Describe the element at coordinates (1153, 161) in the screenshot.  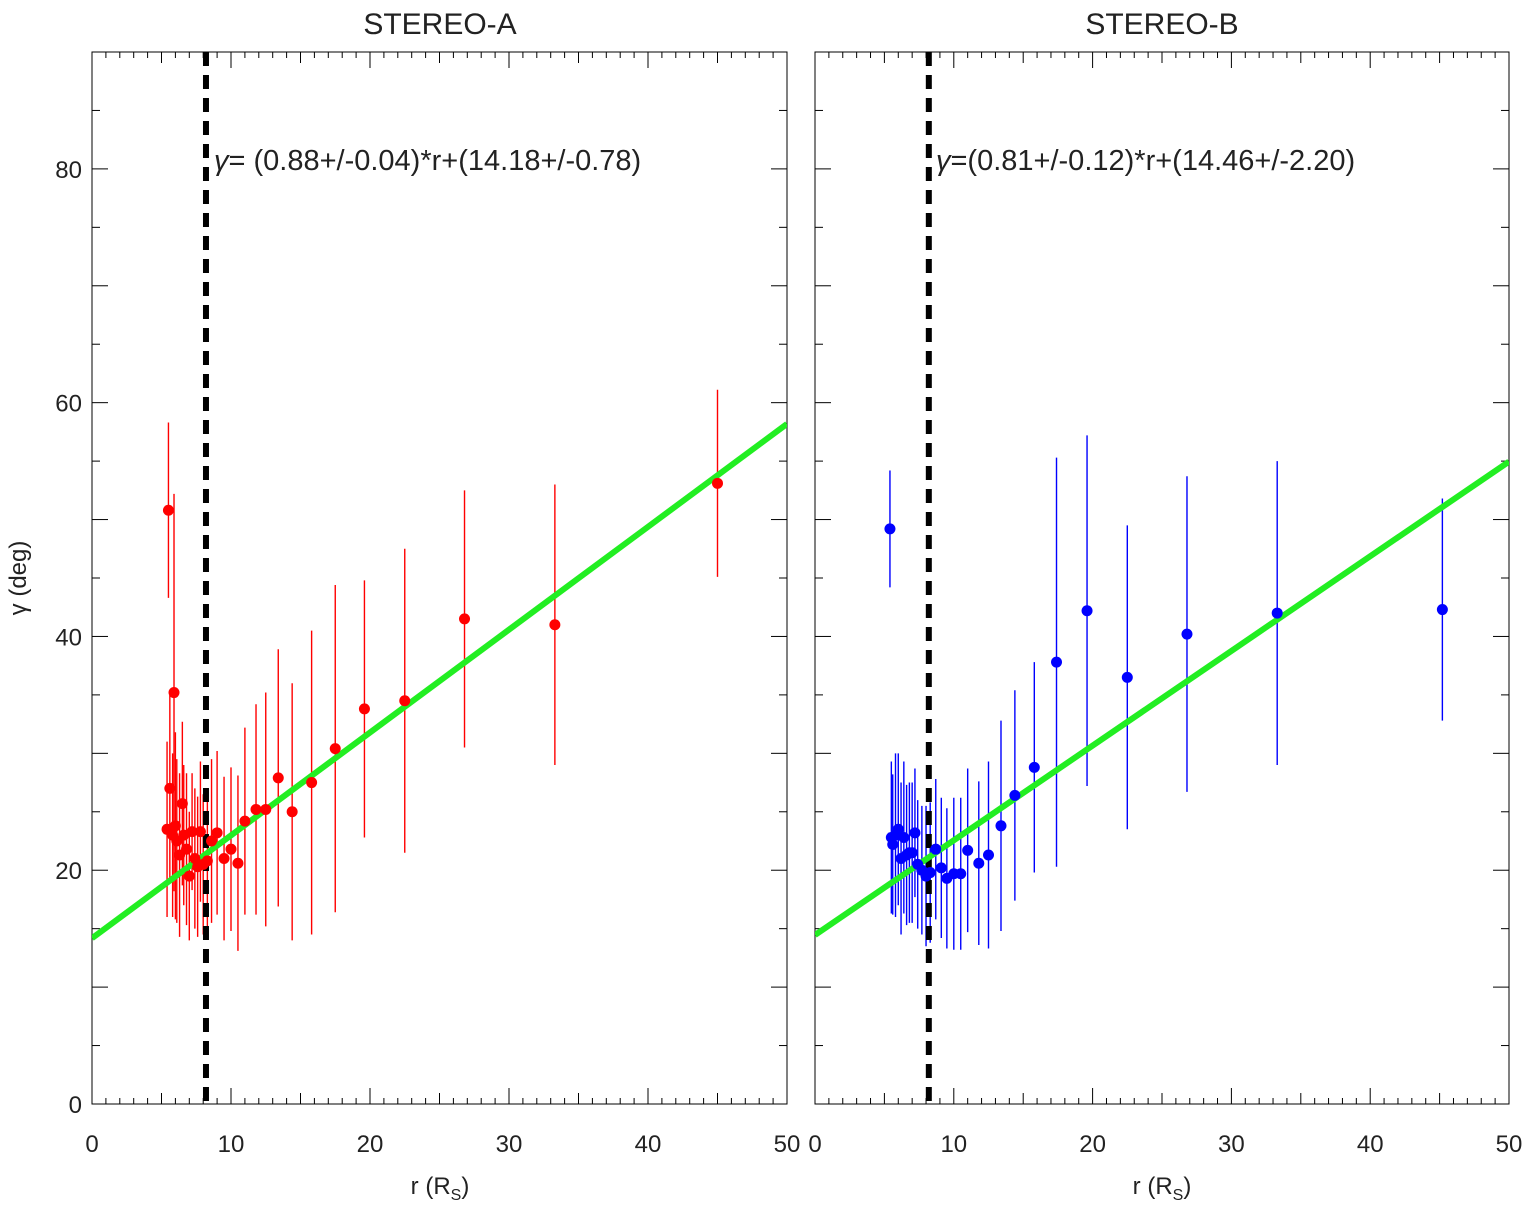
I see `equation-text: =(0.81+/-0.12)*r+(14.46+/-2.20)` at that location.